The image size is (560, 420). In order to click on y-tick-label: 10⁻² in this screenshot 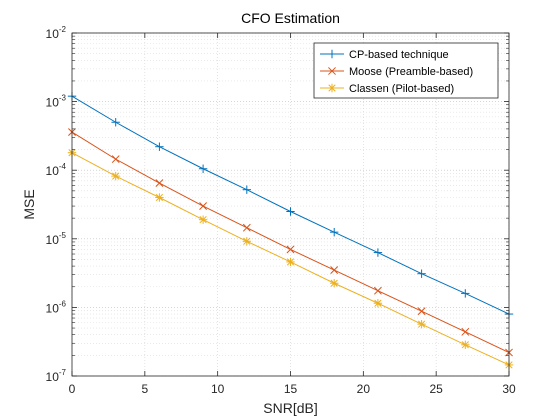, I will do `click(56, 33)`.